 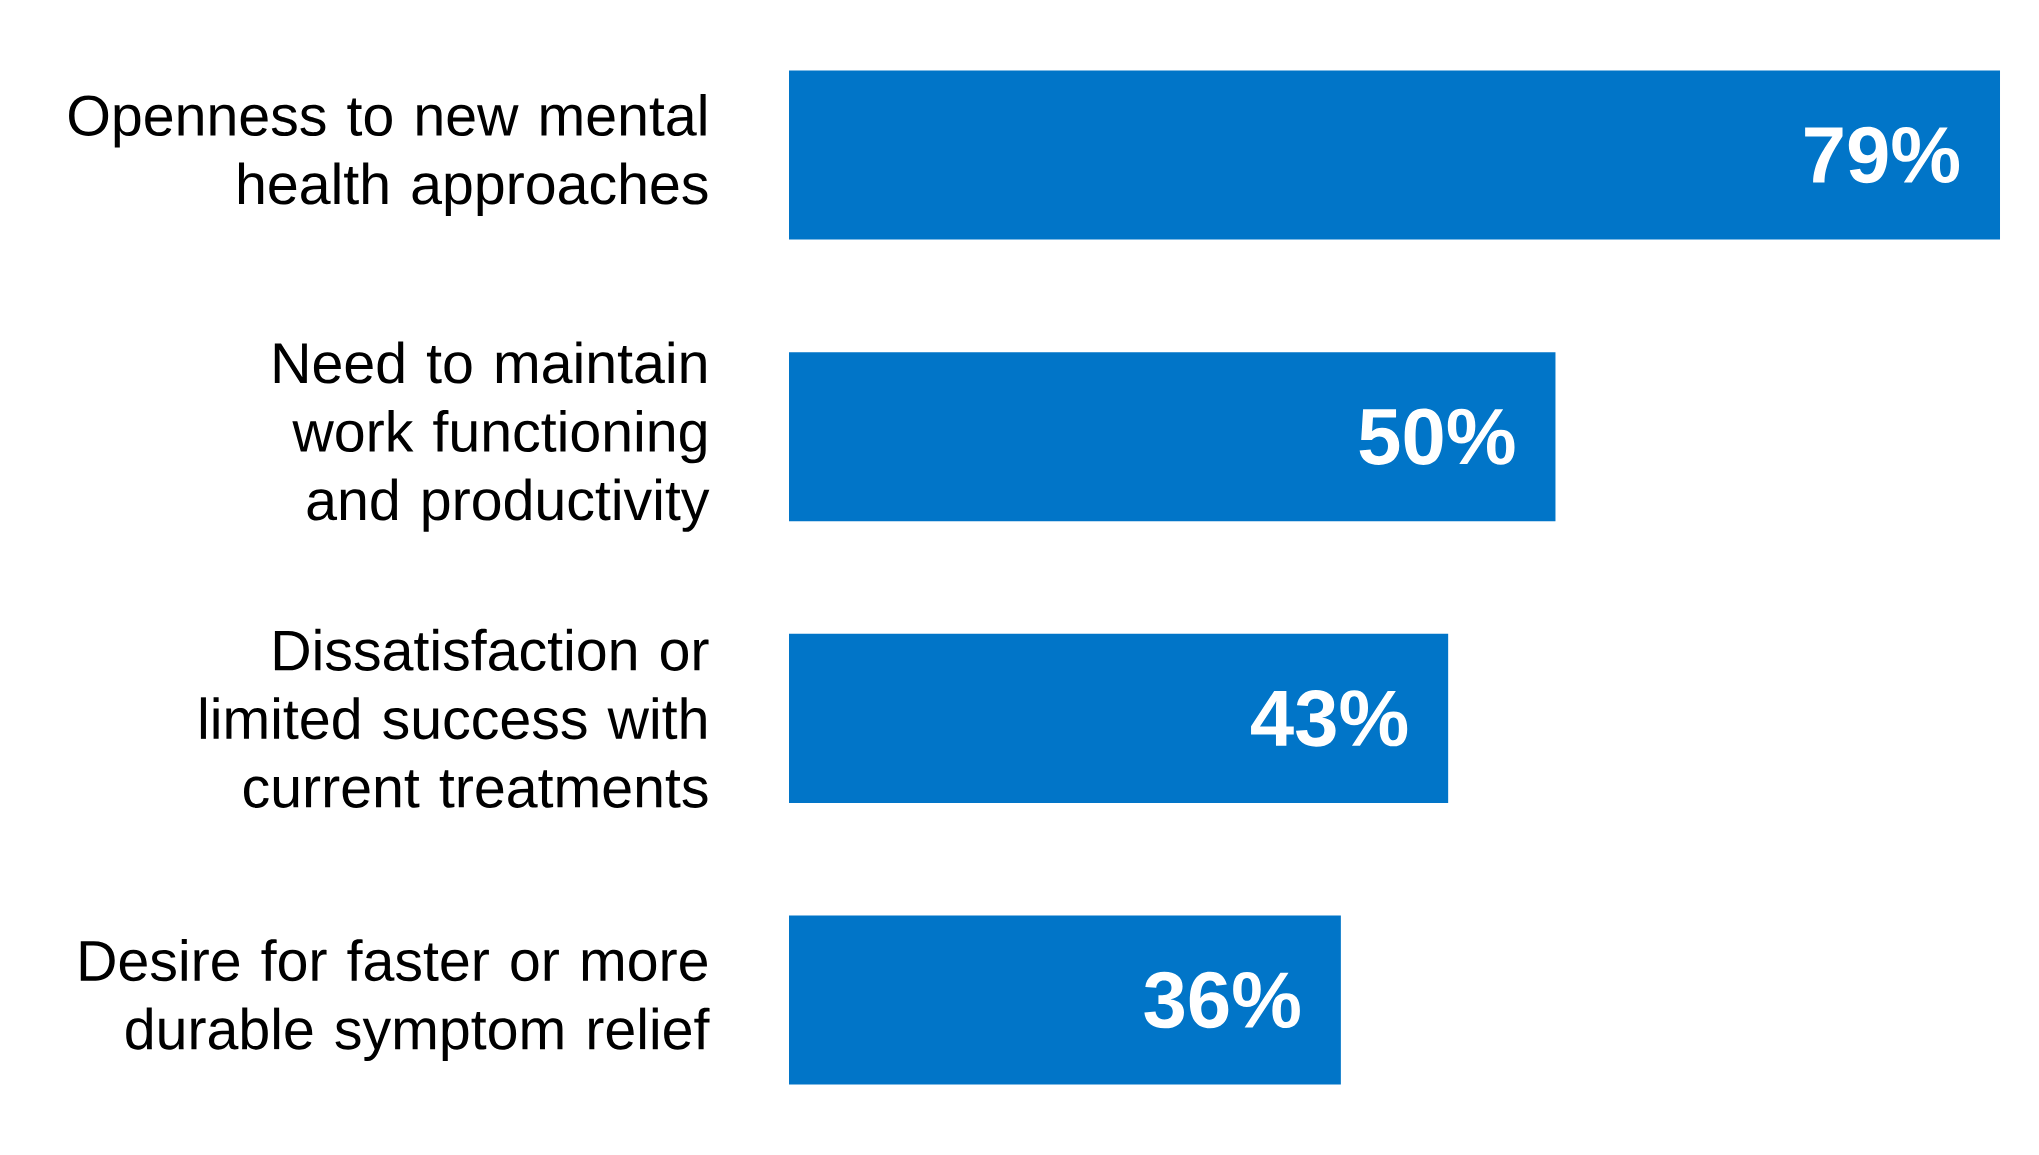 I want to click on data-label: 50%, so click(x=1437, y=436).